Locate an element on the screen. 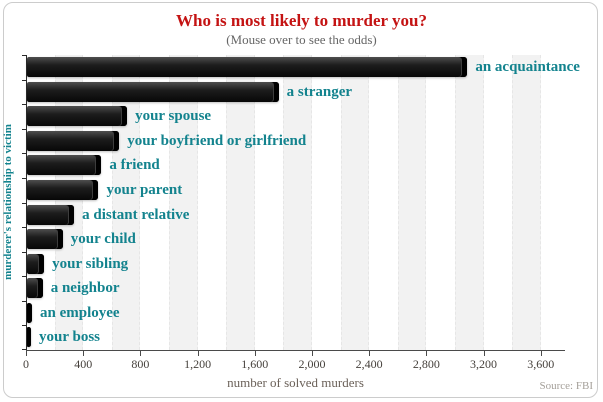 This screenshot has width=603, height=402. bar-row: your sibling is located at coordinates (295, 264).